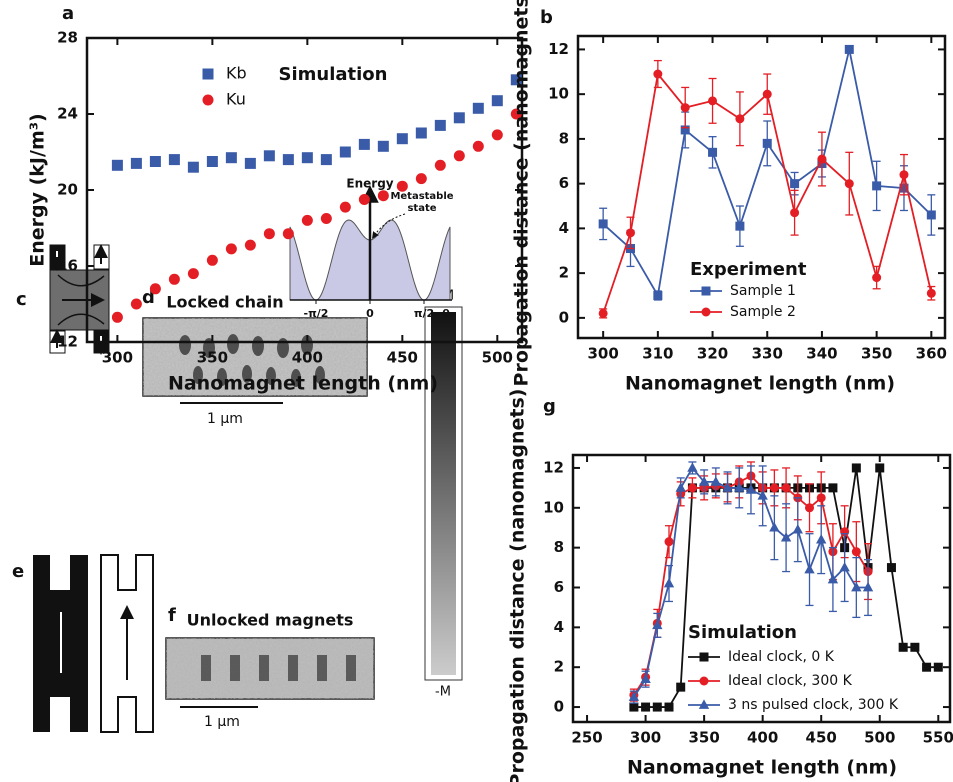 This screenshot has height=782, width=953. What do you see at coordinates (657, 354) in the screenshot?
I see `x-tick-label: 310` at bounding box center [657, 354].